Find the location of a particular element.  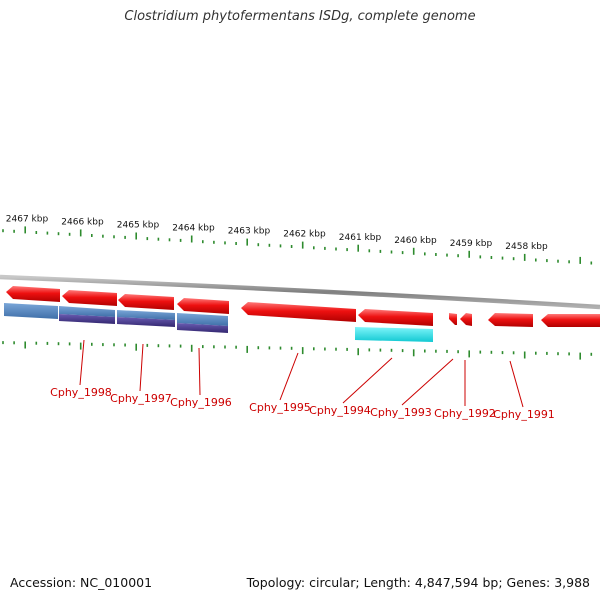

scale-label: 2465 kbp is located at coordinates (138, 226).